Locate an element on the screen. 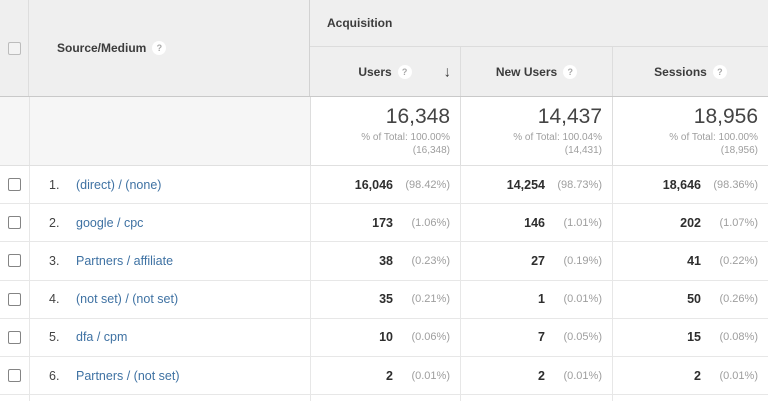 This screenshot has height=402, width=768. sessions-value: 50 is located at coordinates (694, 299).